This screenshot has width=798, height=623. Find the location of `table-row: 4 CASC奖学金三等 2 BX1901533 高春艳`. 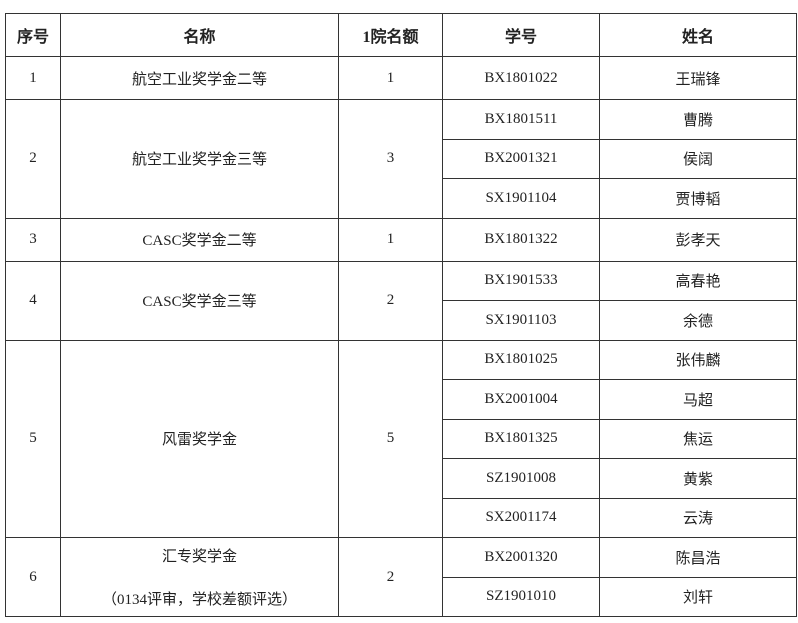

table-row: 4 CASC奖学金三等 2 BX1901533 高春艳 is located at coordinates (401, 300).